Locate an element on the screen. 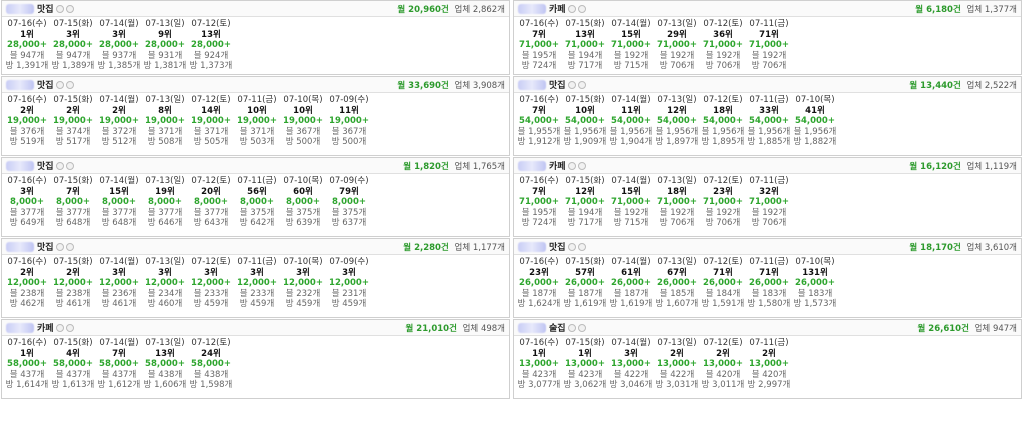 The width and height of the screenshot is (1024, 428). industry-count: 업체 498개 is located at coordinates (483, 328).